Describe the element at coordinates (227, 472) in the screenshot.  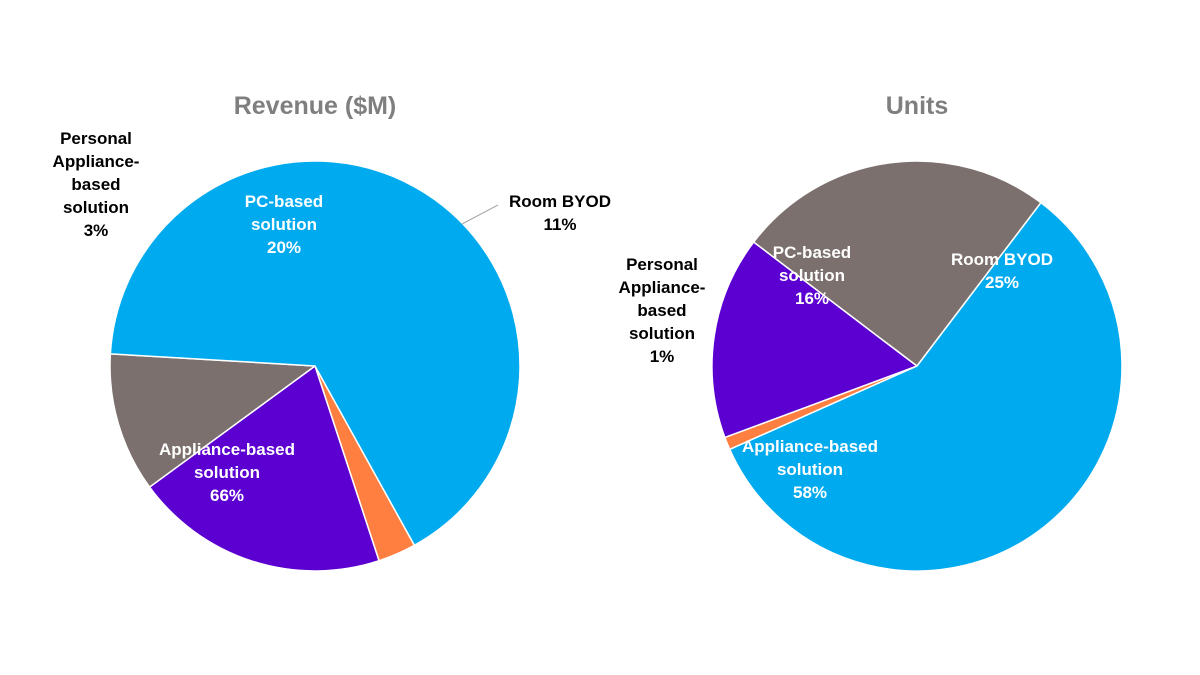
I see `revenue-label-appliance-based-solution: Appliance-based solution 66%` at that location.